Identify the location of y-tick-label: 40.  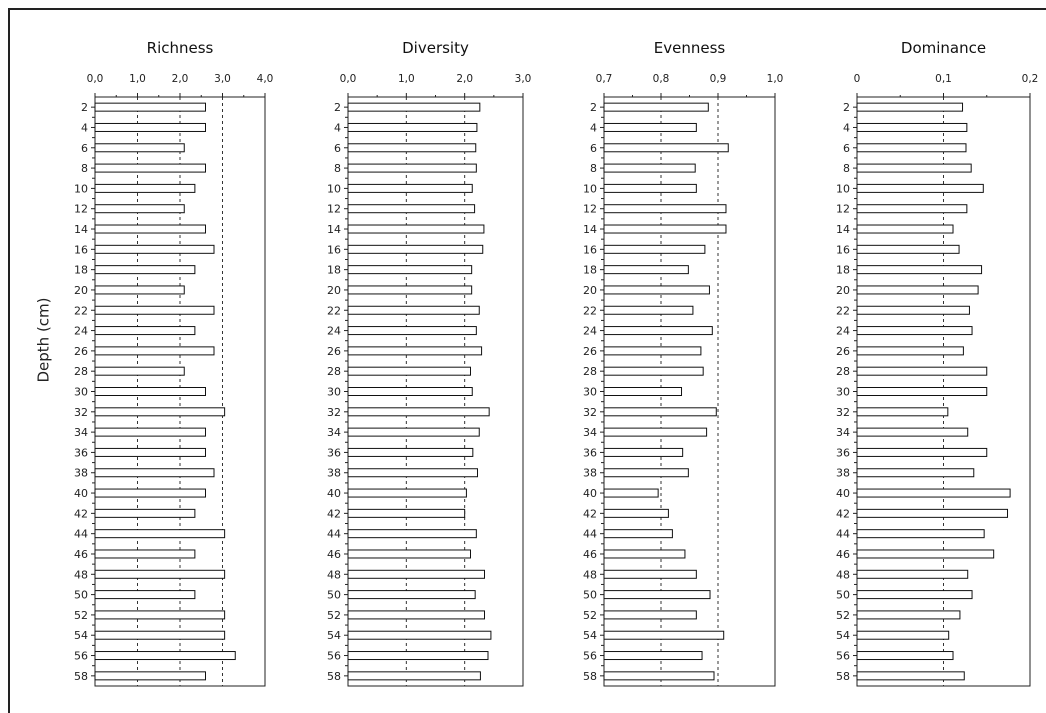
(334, 493).